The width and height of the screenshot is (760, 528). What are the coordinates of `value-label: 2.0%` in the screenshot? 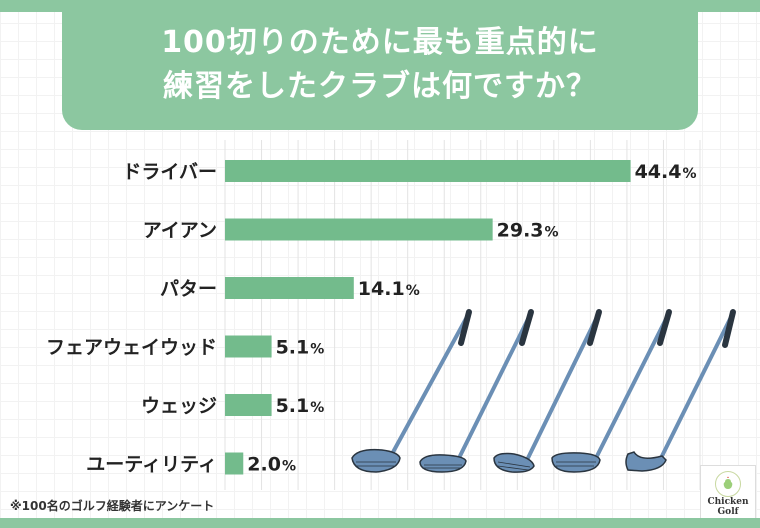 It's located at (271, 465).